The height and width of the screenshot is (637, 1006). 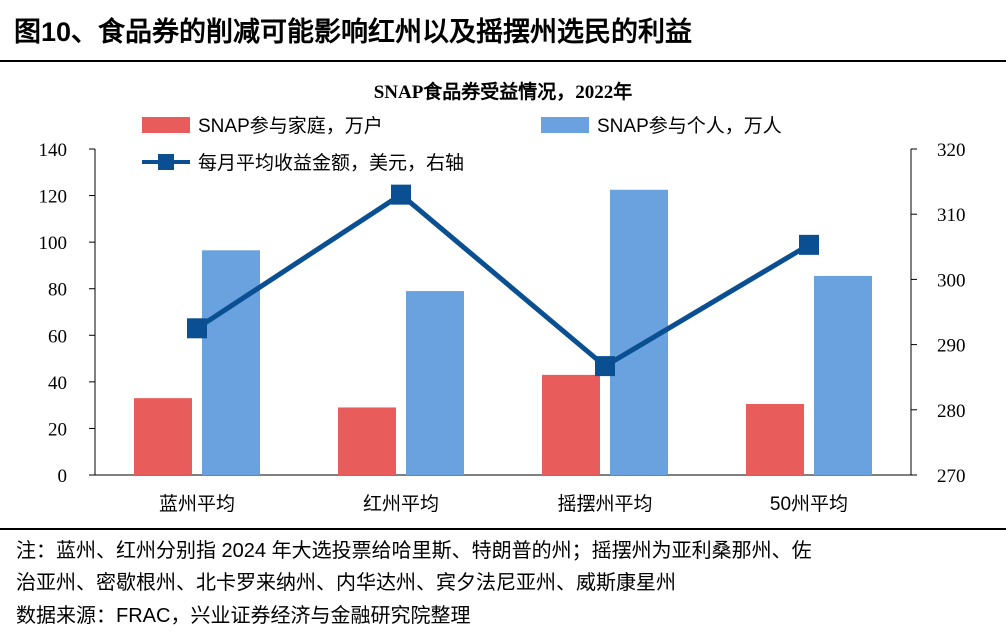 I want to click on chart-title: SNAP食品券受益情况，2022年, so click(x=503, y=91).